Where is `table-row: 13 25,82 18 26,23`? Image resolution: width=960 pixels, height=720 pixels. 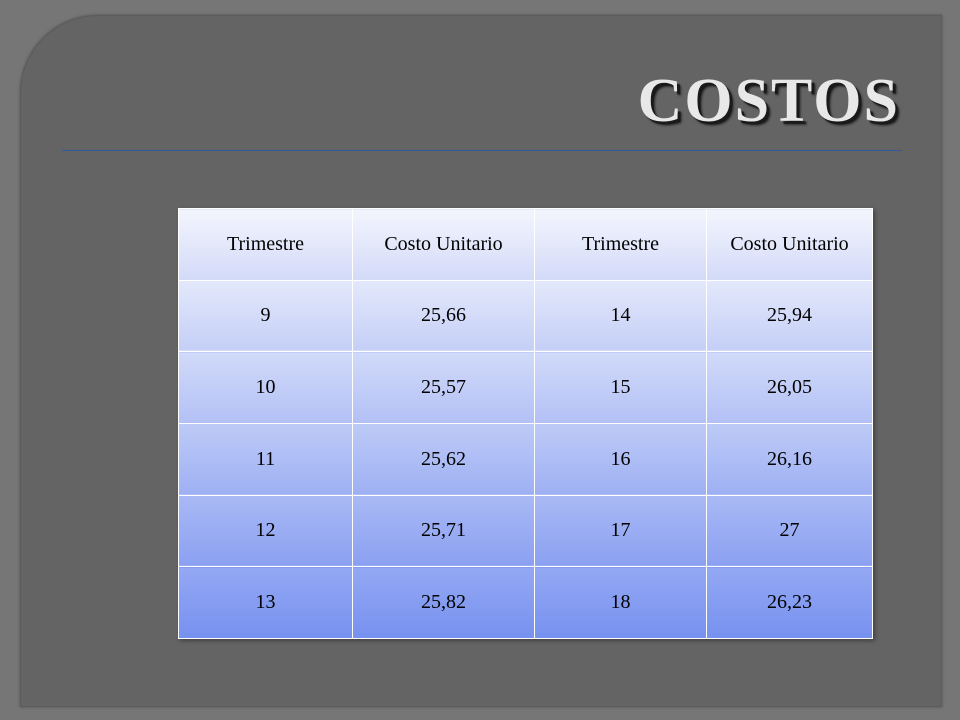 table-row: 13 25,82 18 26,23 is located at coordinates (525, 602).